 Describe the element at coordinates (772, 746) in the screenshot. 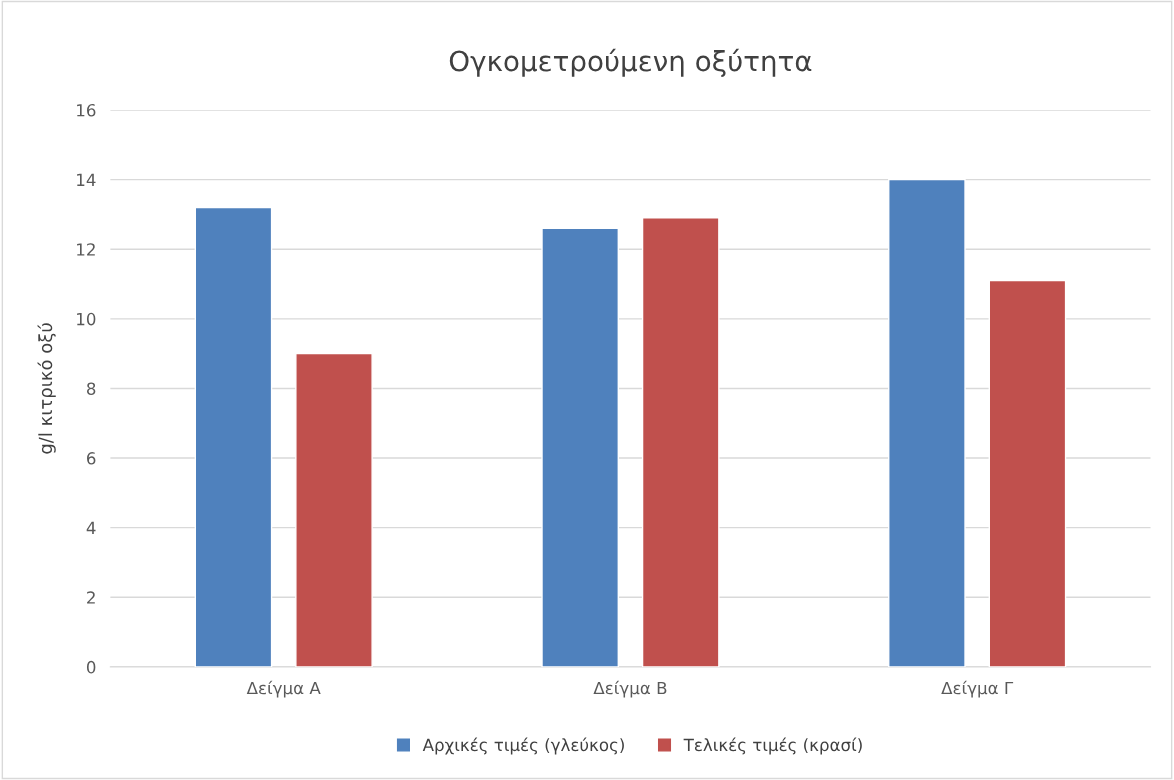

I see `legend-label: Τελικές τιμές (κρασί)` at that location.